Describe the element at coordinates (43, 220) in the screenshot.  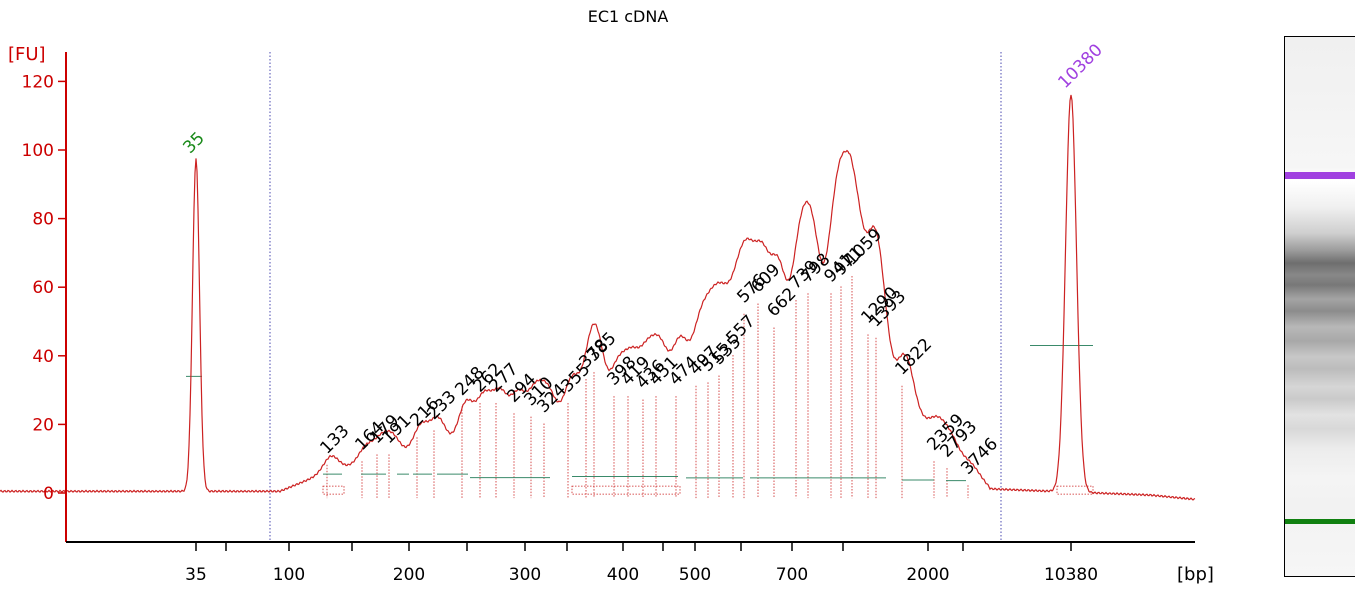
I see `y-tick-label: 80` at that location.